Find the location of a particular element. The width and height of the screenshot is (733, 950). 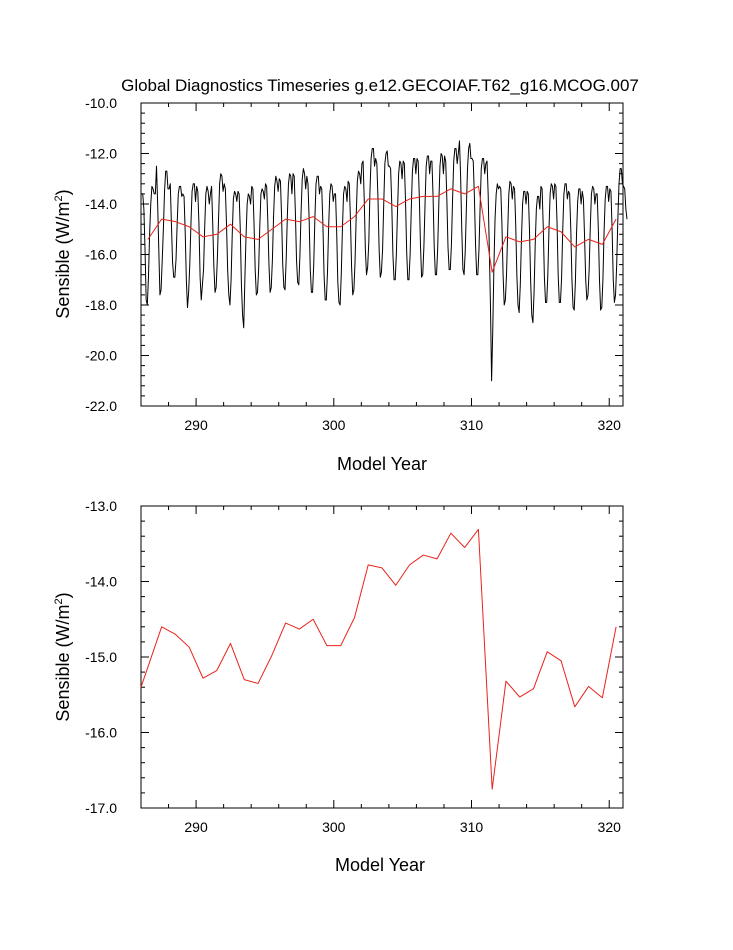

y-tick-label: -22.0 is located at coordinates (101, 406).